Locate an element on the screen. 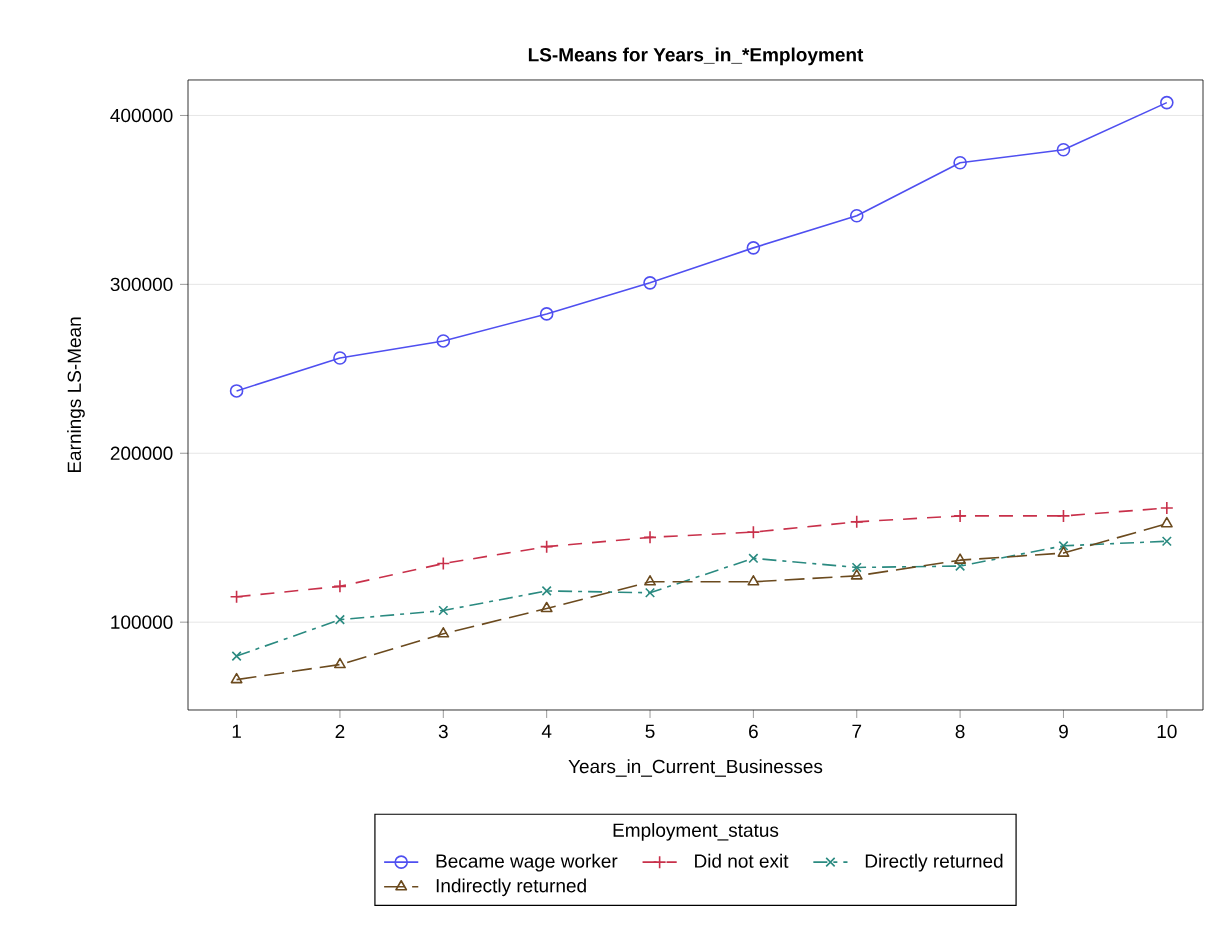  x-tick-label: 9 is located at coordinates (1063, 731).